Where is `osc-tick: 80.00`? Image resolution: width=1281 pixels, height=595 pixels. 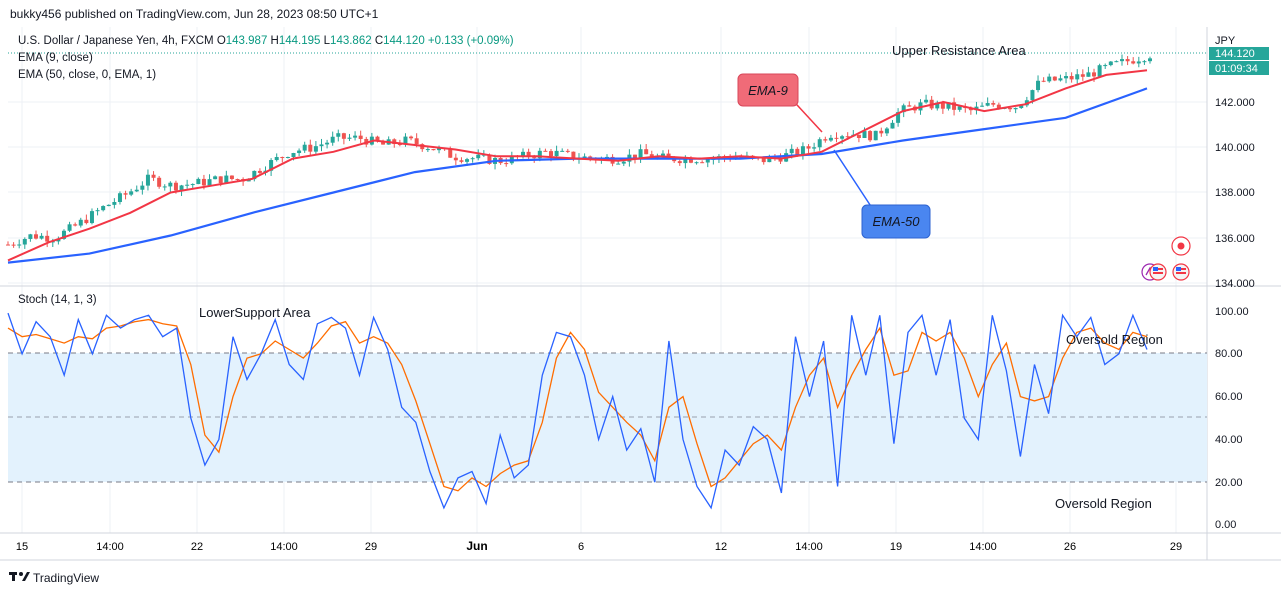
osc-tick: 80.00 is located at coordinates (1229, 354).